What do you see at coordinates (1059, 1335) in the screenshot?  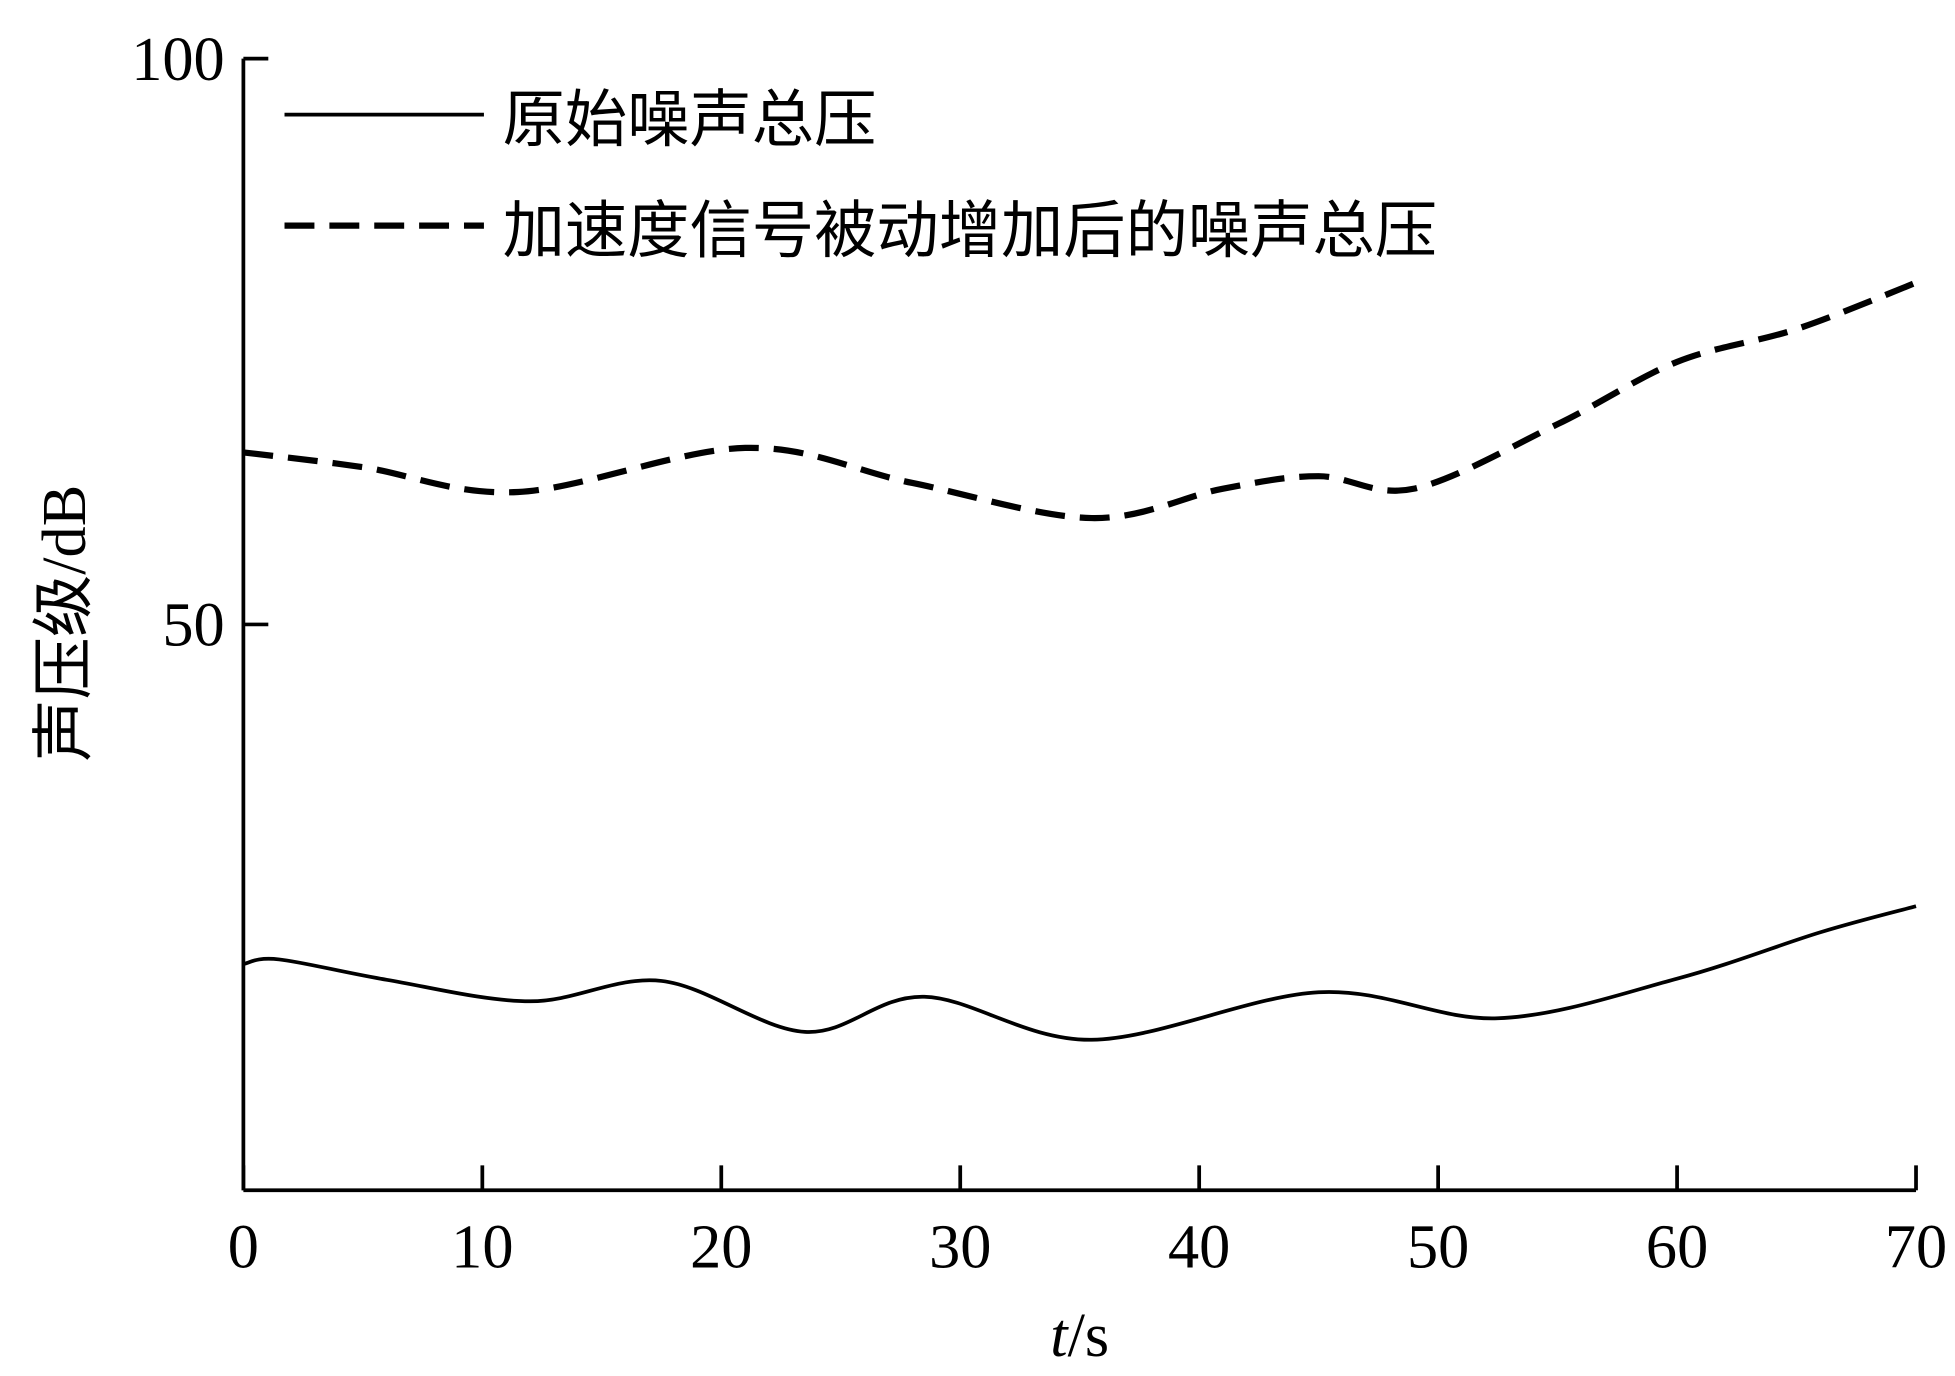 I see `x-axis-label-var: t` at bounding box center [1059, 1335].